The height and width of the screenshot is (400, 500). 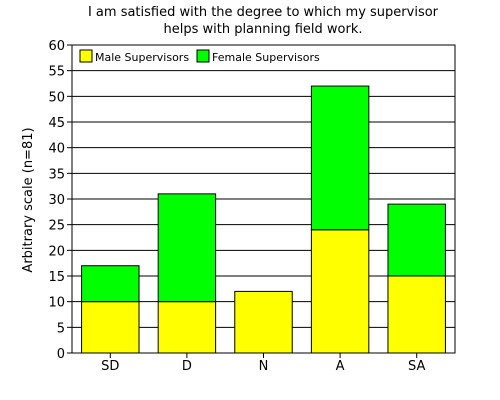 What do you see at coordinates (56, 251) in the screenshot?
I see `y-tick-label: 20` at bounding box center [56, 251].